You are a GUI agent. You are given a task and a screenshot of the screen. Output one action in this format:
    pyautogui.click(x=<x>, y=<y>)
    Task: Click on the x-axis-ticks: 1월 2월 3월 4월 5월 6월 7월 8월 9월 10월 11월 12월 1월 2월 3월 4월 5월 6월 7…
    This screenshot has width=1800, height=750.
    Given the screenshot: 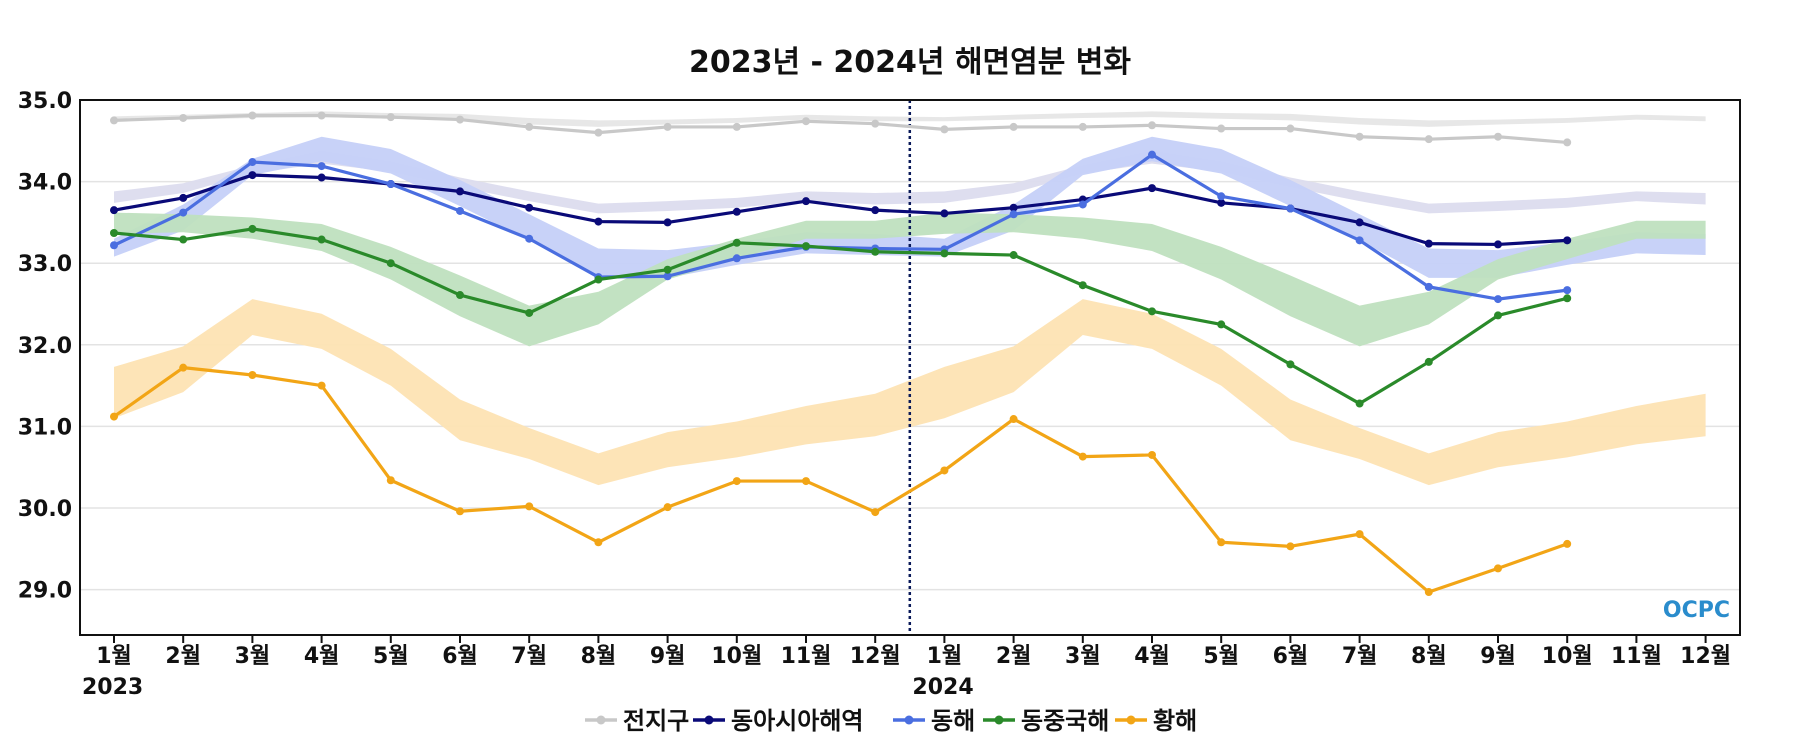 What is the action you would take?
    pyautogui.click(x=906, y=667)
    